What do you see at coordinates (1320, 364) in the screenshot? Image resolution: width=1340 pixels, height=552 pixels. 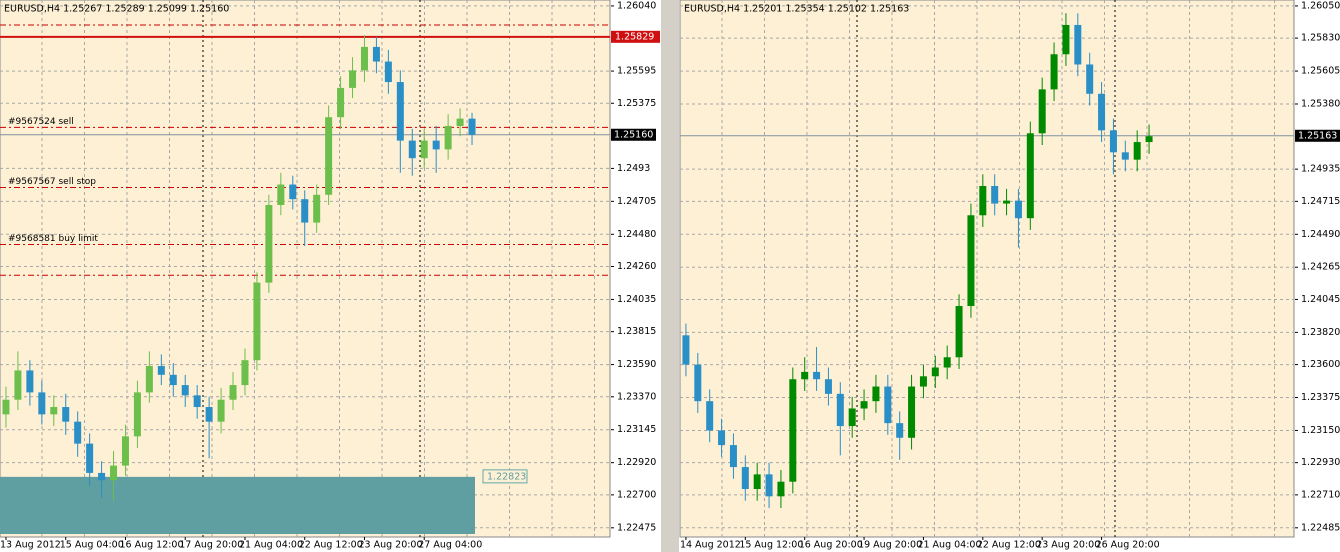 I see `y-tick-label: 1.23600` at bounding box center [1320, 364].